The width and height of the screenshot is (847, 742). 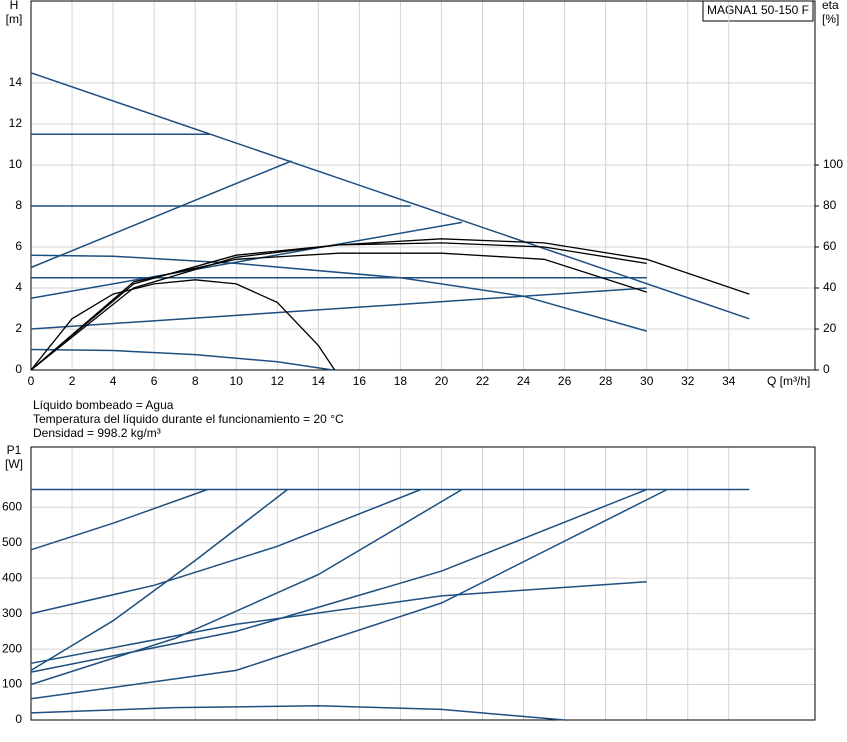 What do you see at coordinates (565, 381) in the screenshot?
I see `x-tick-label: 26` at bounding box center [565, 381].